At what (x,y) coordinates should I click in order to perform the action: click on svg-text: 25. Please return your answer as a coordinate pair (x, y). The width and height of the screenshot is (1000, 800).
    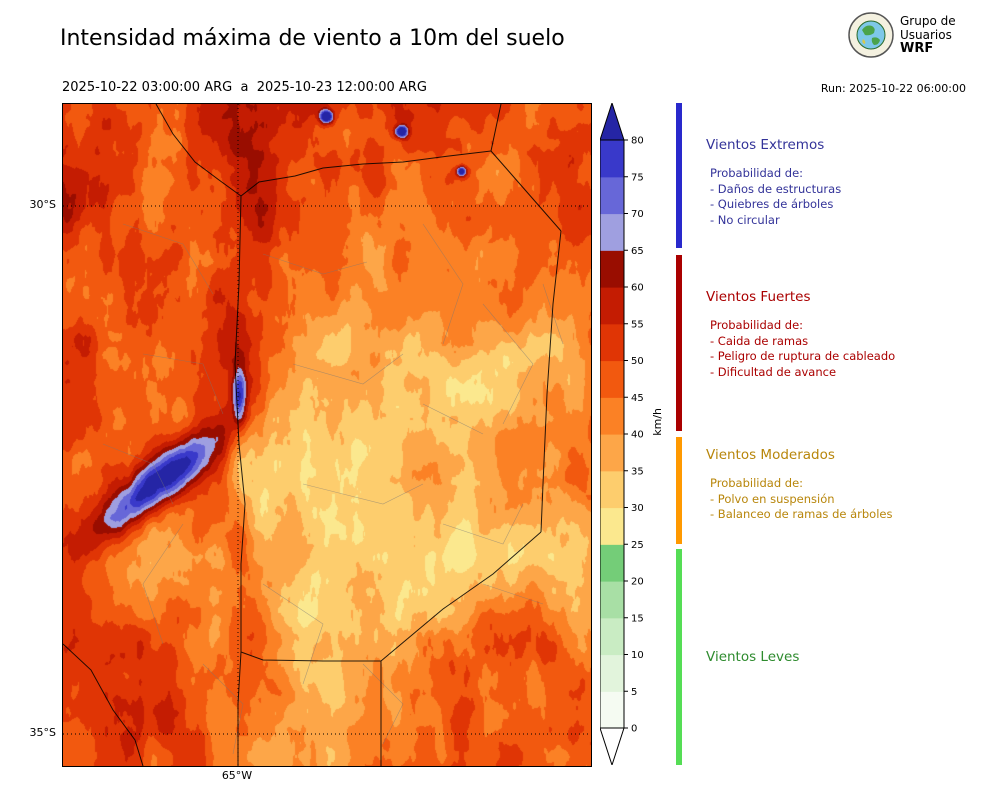
    Looking at the image, I should click on (637, 545).